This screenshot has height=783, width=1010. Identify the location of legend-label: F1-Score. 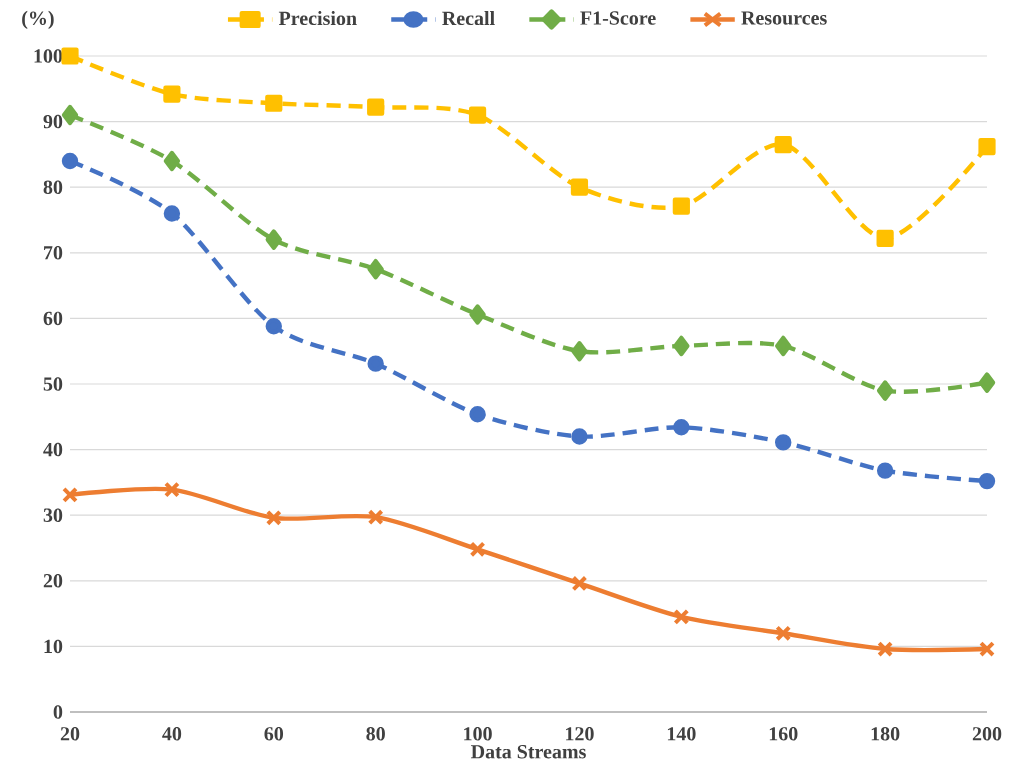
(618, 18).